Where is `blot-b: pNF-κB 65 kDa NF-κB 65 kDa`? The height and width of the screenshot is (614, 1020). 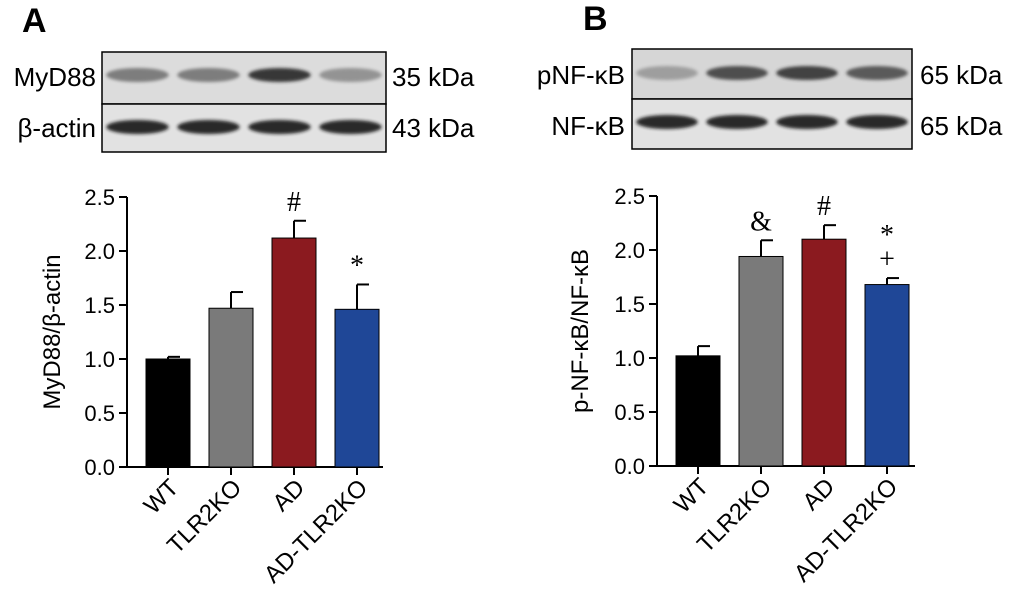 blot-b: pNF-κB 65 kDa NF-κB 65 kDa is located at coordinates (770, 99).